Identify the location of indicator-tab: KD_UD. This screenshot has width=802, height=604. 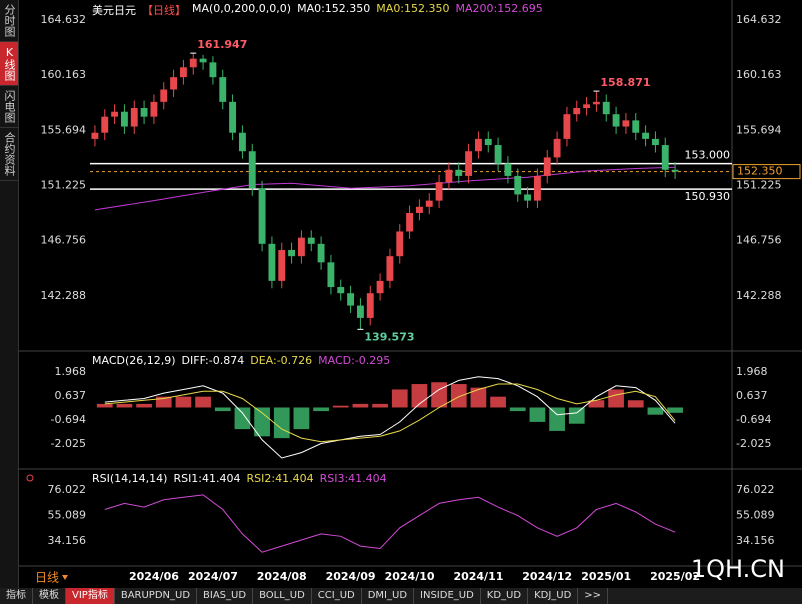
(505, 596).